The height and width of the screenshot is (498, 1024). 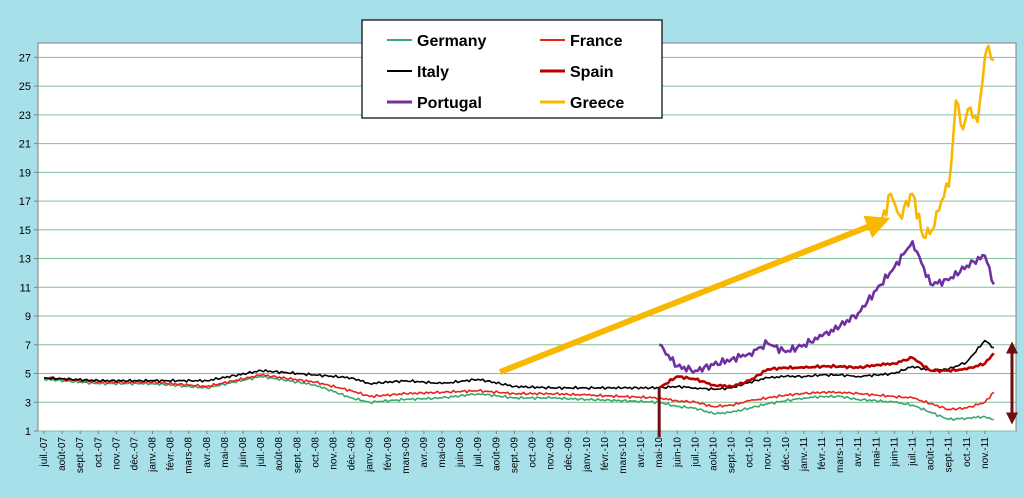 What do you see at coordinates (519, 392) in the screenshot?
I see `series-line-france` at bounding box center [519, 392].